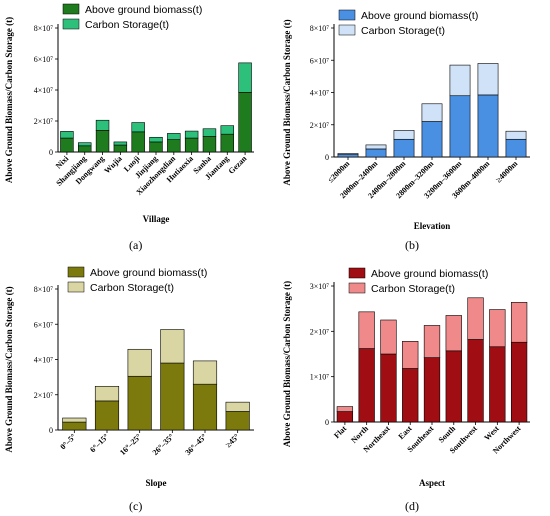  Describe the element at coordinates (429, 274) in the screenshot. I see `legend-label: Above ground biomass(t)` at that location.